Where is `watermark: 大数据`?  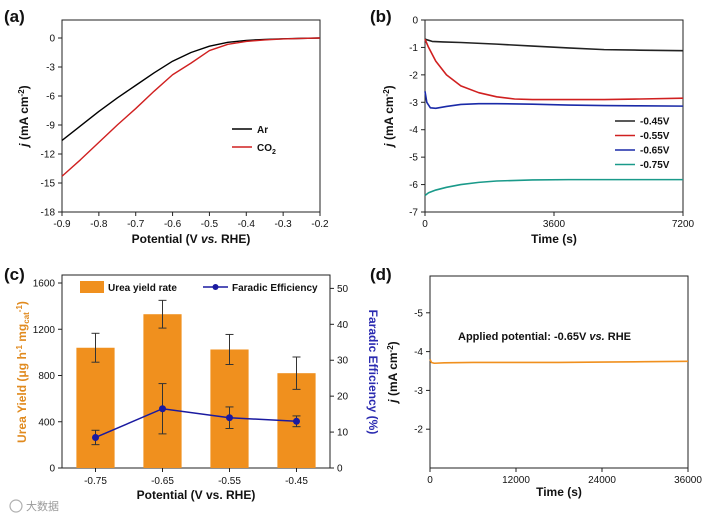
watermark: 大数据 is located at coordinates (34, 506).